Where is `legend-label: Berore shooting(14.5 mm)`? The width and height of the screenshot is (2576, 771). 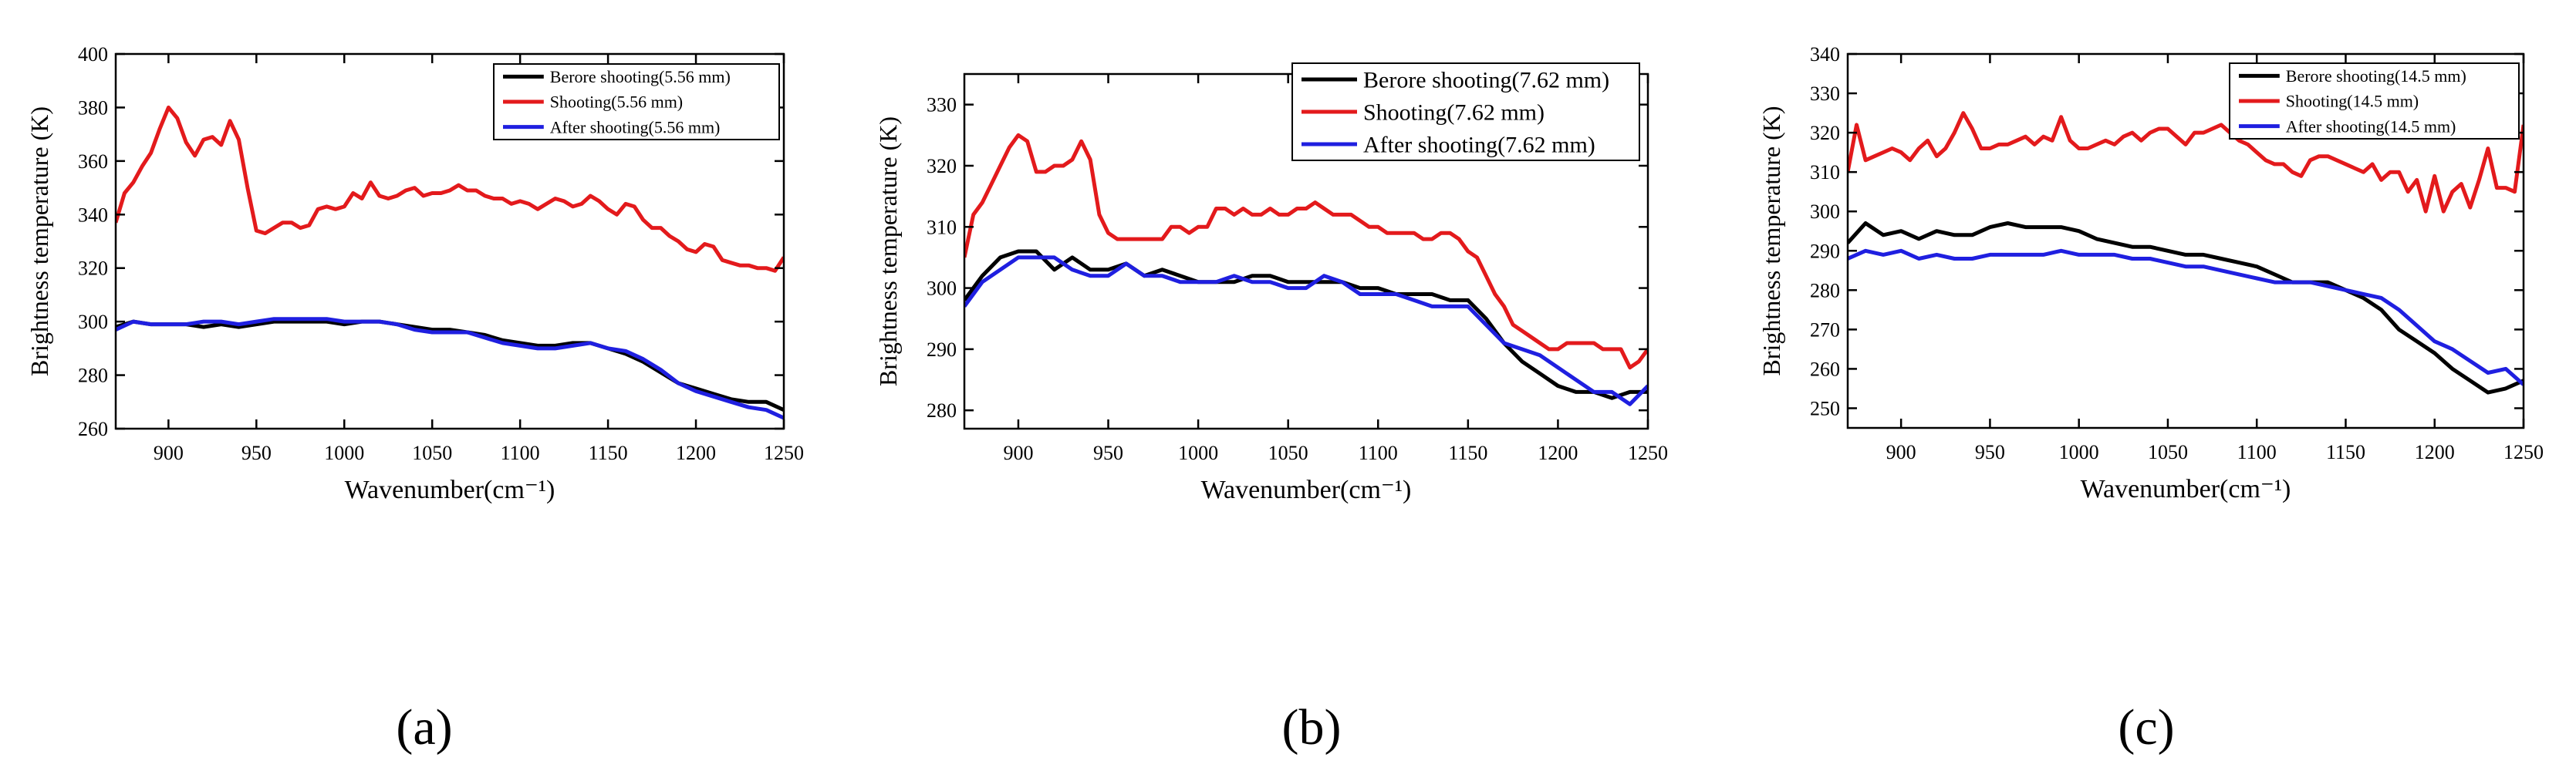 legend-label: Berore shooting(14.5 mm) is located at coordinates (2376, 76).